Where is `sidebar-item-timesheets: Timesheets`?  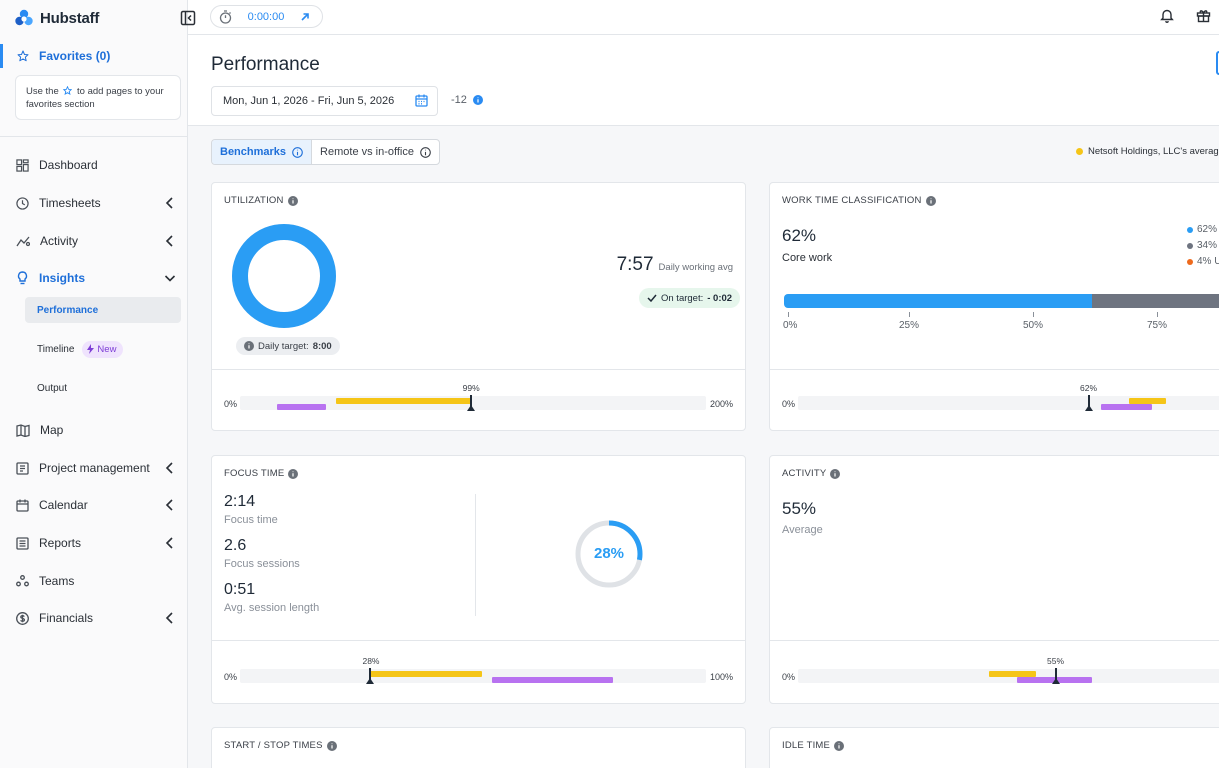
sidebar-item-timesheets: Timesheets is located at coordinates (94, 203).